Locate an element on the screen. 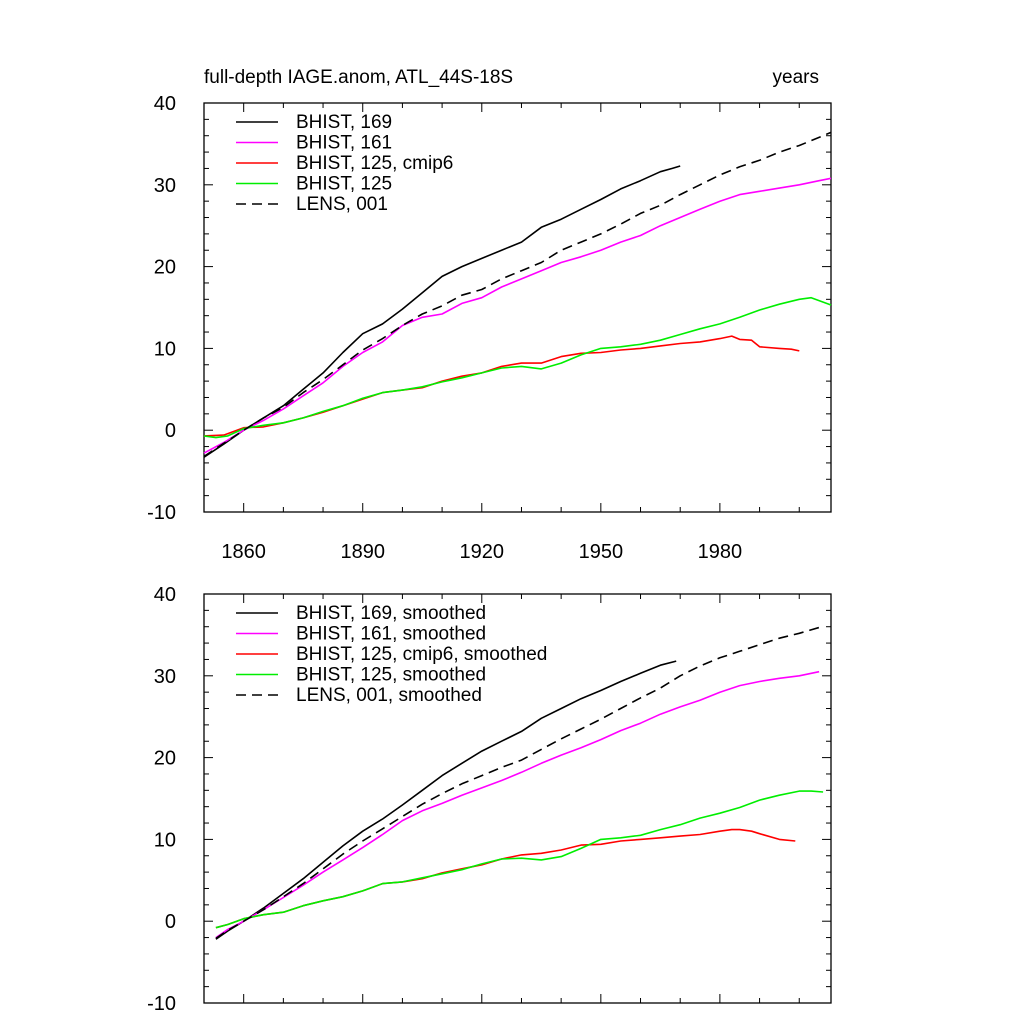 Image resolution: width=1024 pixels, height=1024 pixels. chart-title: full-depth IAGE.anom, ATL_44S-18S is located at coordinates (358, 77).